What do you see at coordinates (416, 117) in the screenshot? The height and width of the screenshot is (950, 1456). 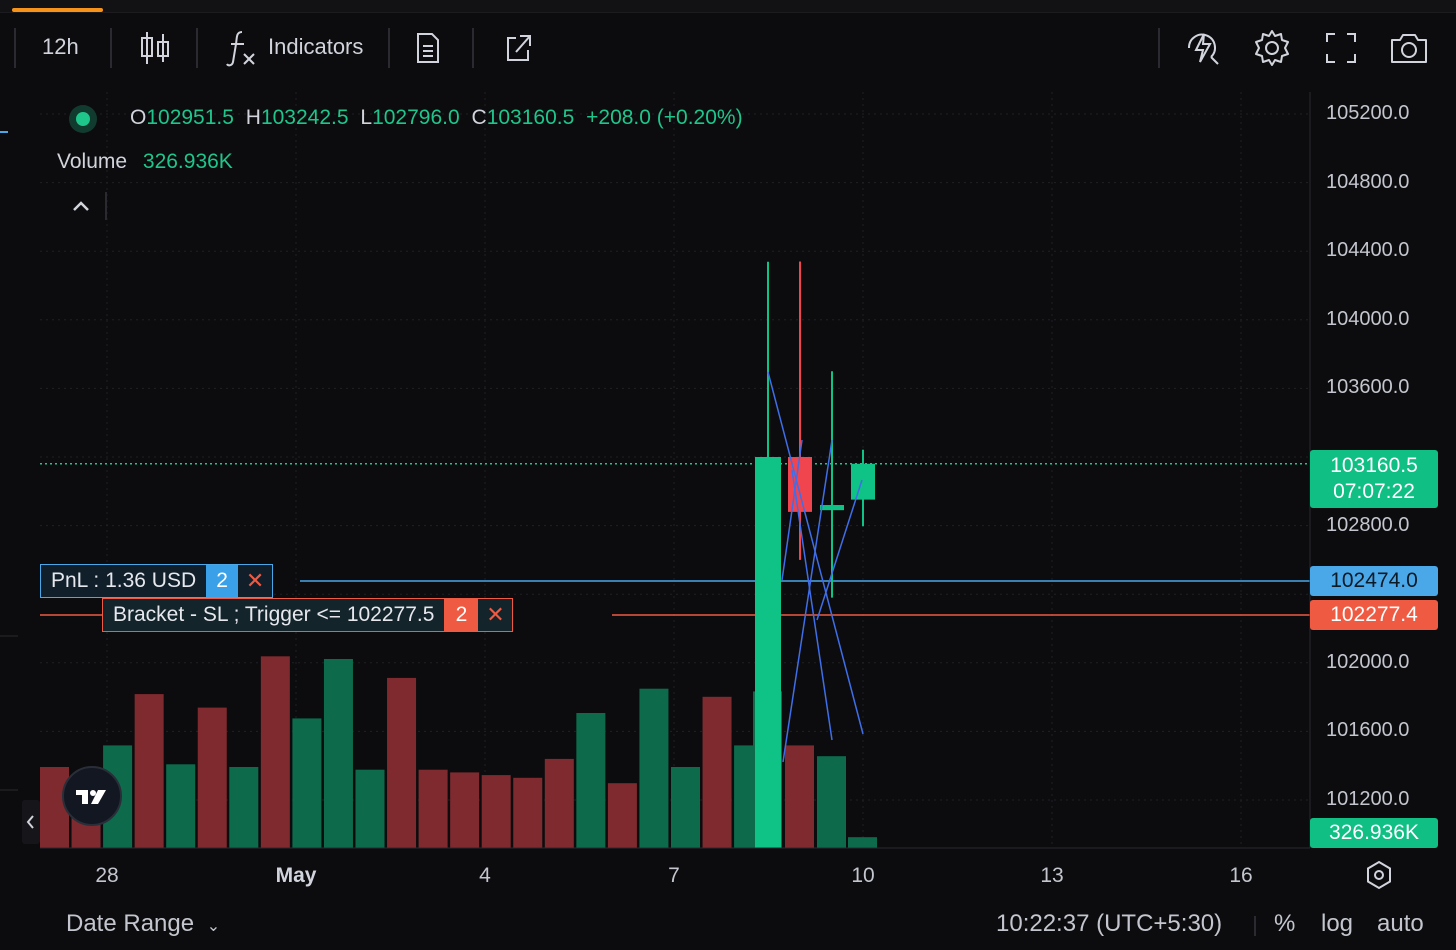 I see `low-value: 102796.0` at bounding box center [416, 117].